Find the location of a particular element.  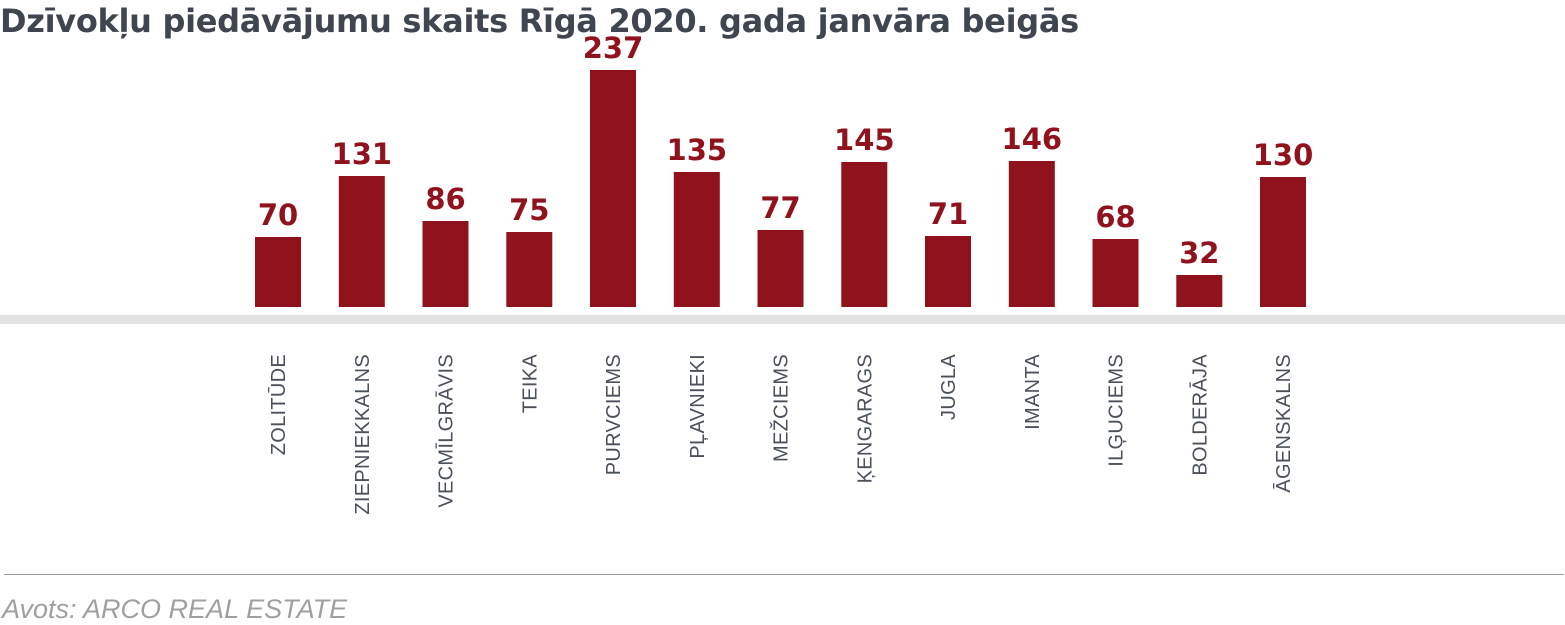

bar-imanta is located at coordinates (1031, 234).